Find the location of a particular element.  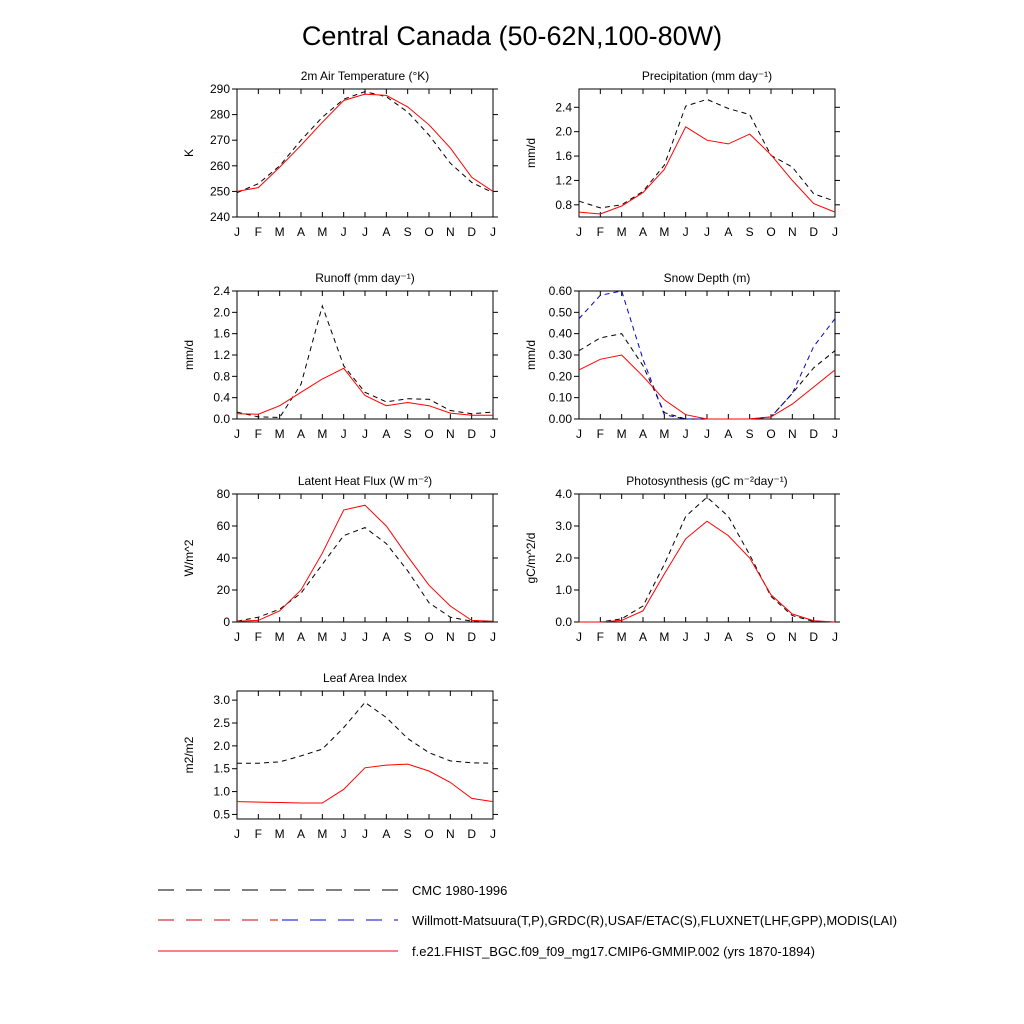

y-tick-label: 4.0 is located at coordinates (563, 494).